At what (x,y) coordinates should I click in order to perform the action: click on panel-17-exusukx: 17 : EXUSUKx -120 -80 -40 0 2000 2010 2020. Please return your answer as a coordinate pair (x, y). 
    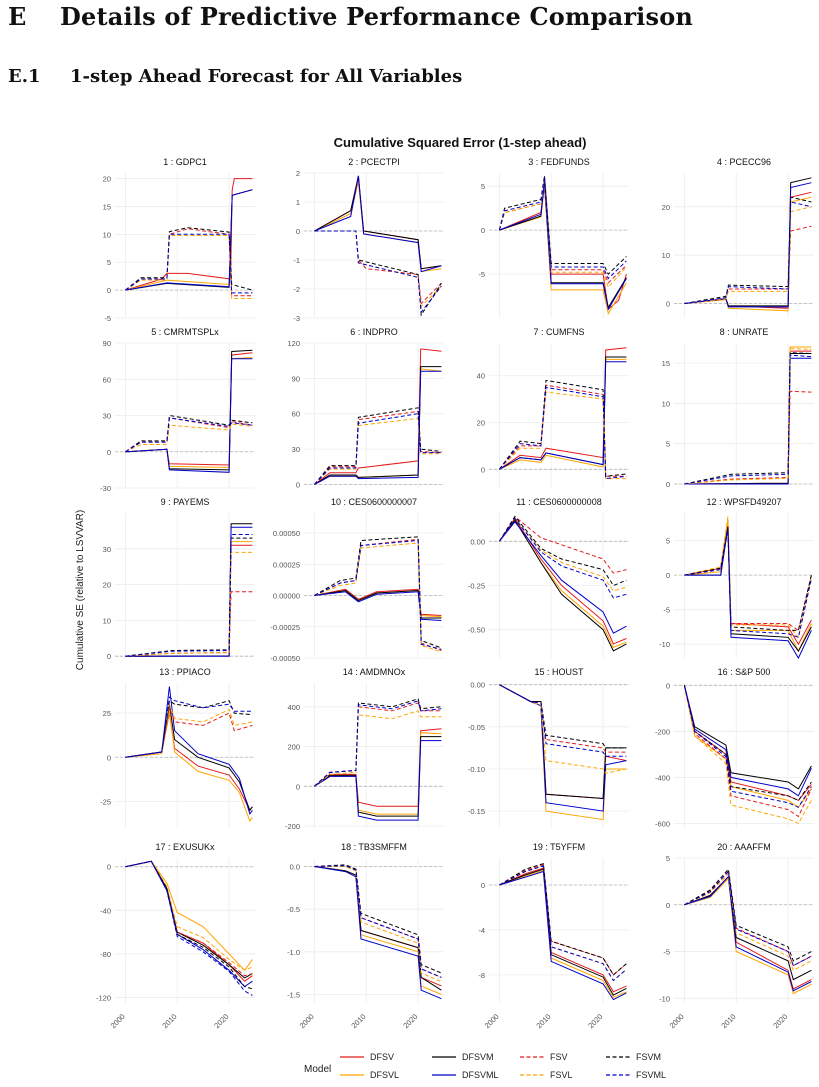
    Looking at the image, I should click on (175, 936).